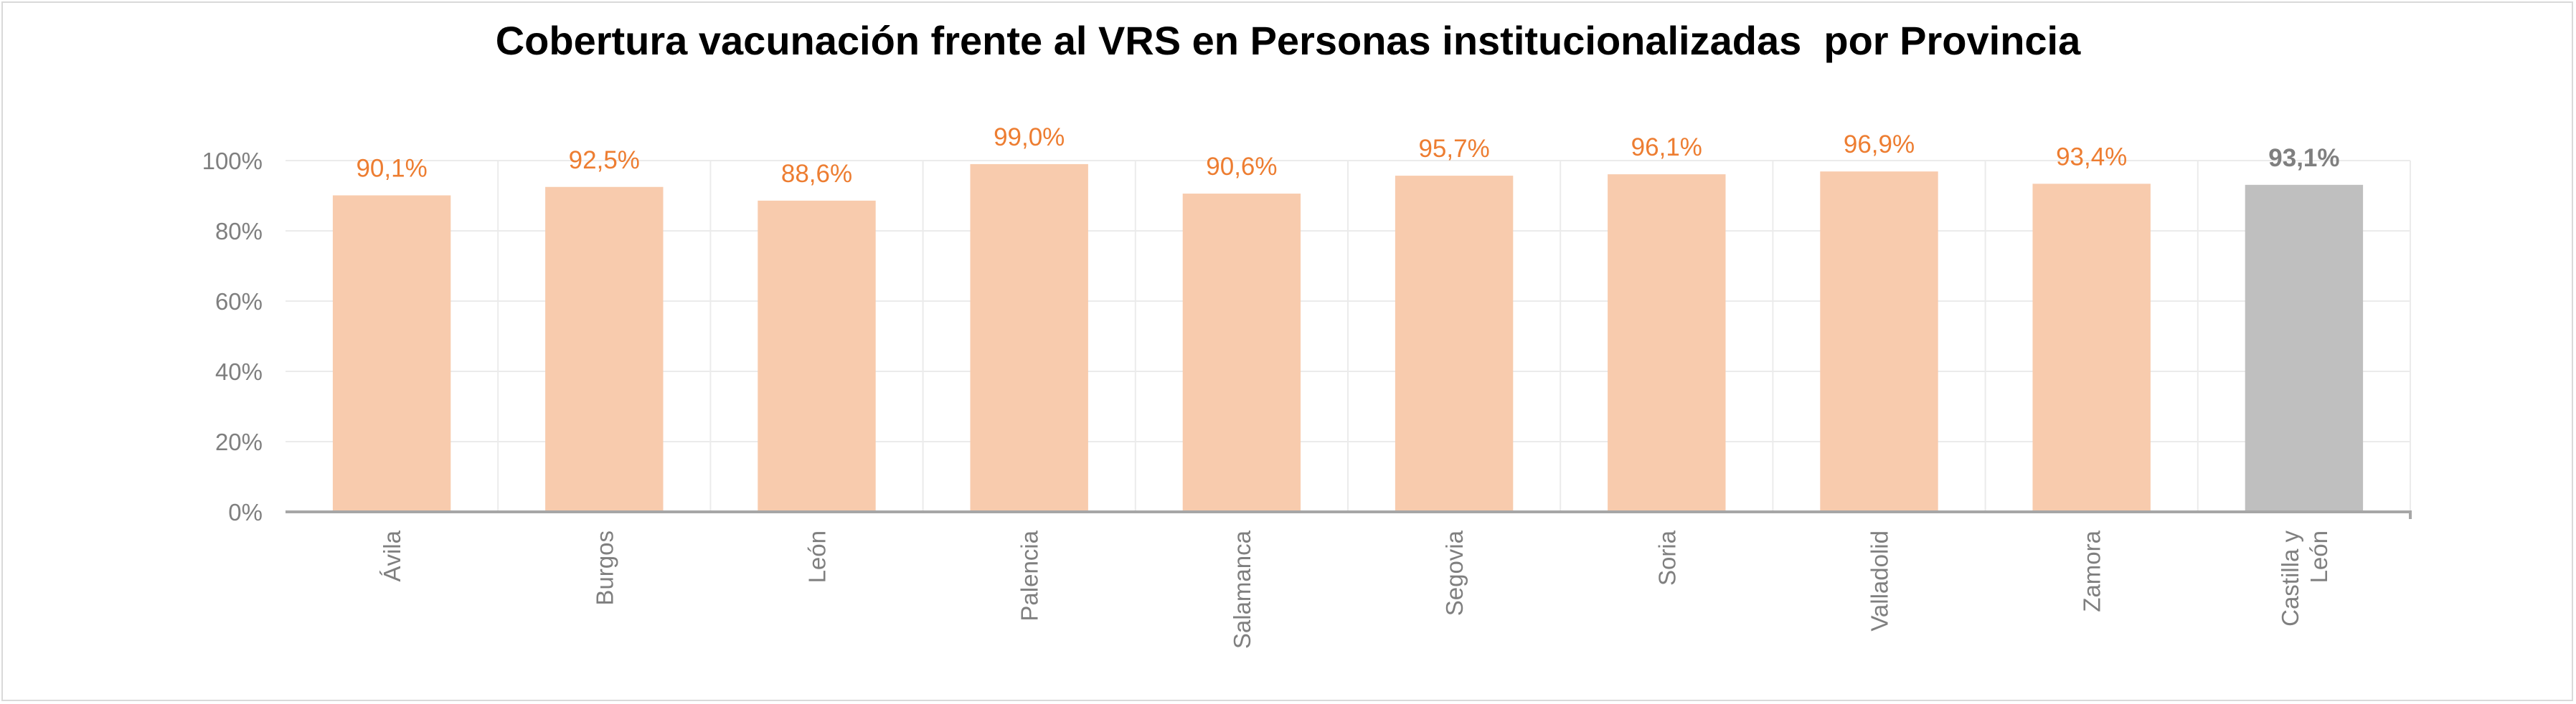  Describe the element at coordinates (391, 169) in the screenshot. I see `data-label: 90,1%` at that location.